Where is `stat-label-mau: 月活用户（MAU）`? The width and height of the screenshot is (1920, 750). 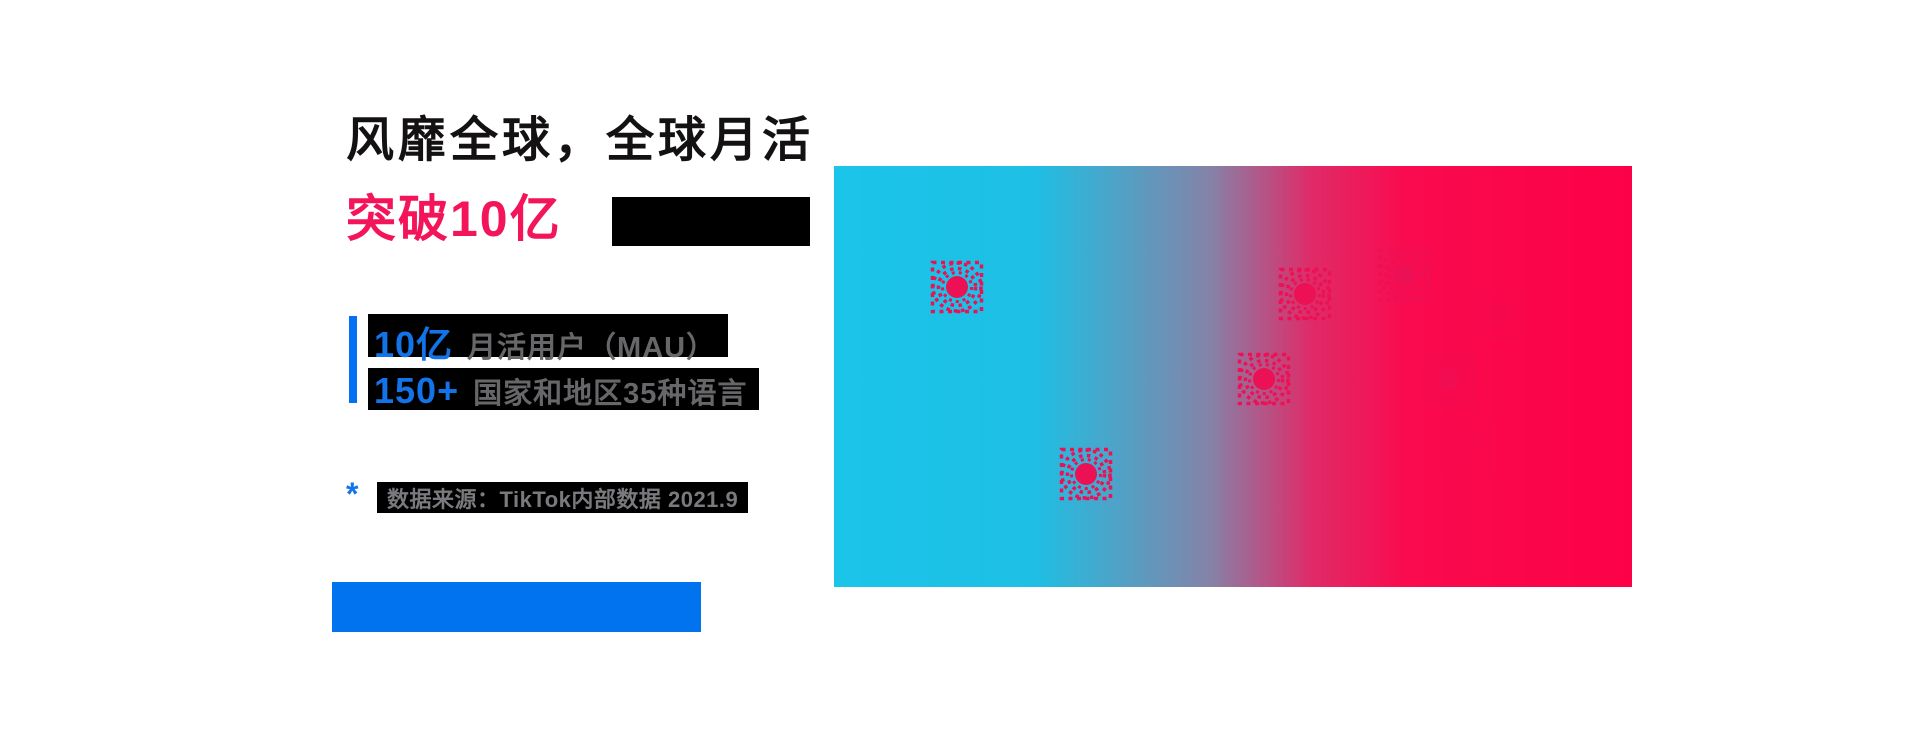 stat-label-mau: 月活用户（MAU） is located at coordinates (592, 348).